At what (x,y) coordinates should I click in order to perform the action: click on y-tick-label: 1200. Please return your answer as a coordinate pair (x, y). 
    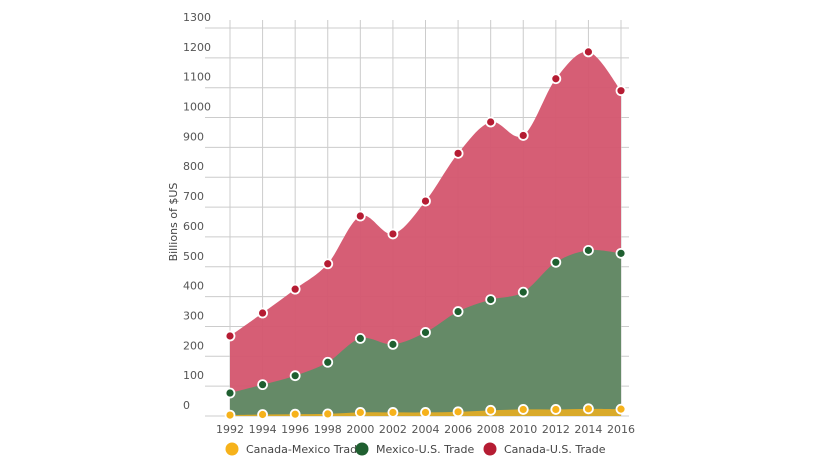
    Looking at the image, I should click on (197, 47).